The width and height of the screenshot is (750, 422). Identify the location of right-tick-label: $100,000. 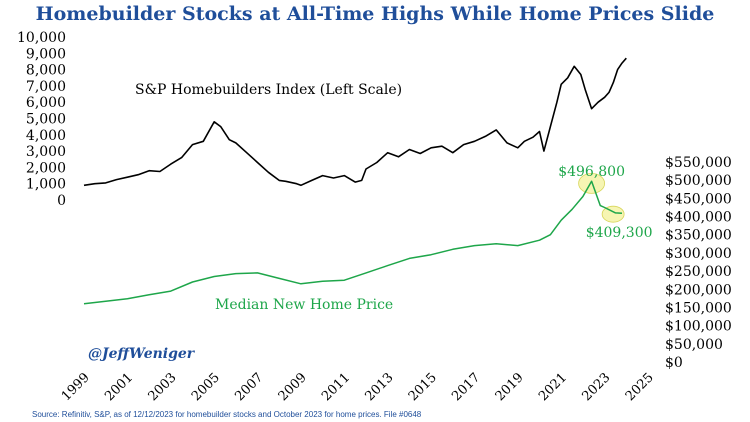
(698, 327).